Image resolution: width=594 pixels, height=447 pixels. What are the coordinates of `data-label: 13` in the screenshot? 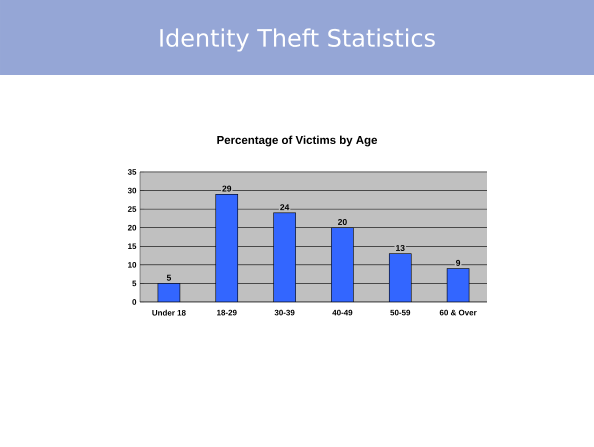 It's located at (400, 248).